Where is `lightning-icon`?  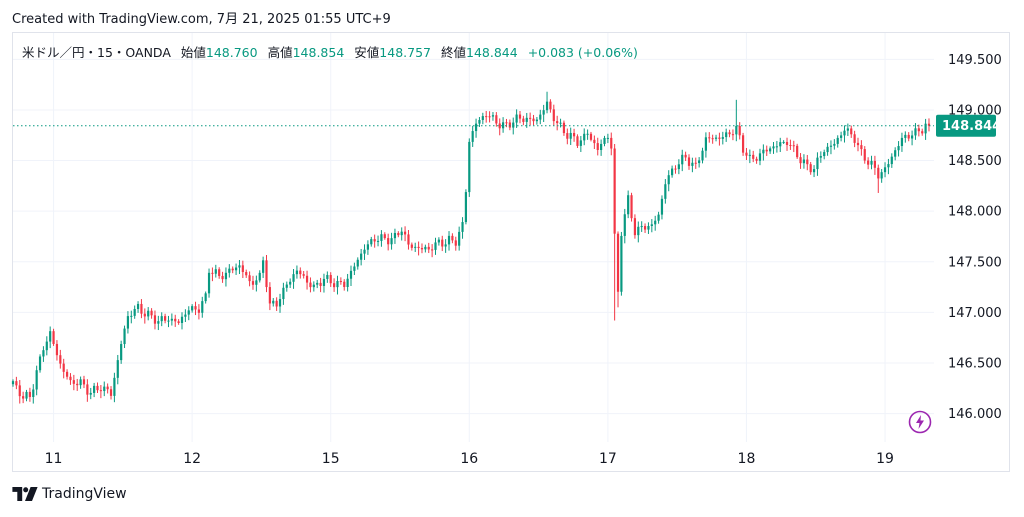
lightning-icon is located at coordinates (920, 422).